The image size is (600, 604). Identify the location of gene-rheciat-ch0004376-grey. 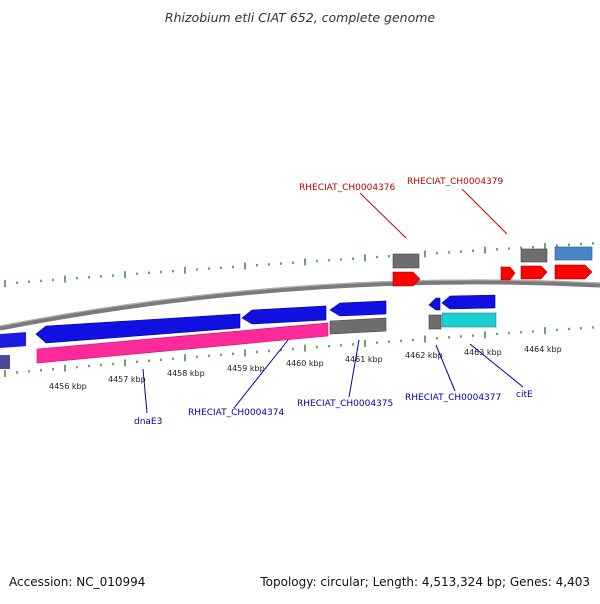
(406, 261).